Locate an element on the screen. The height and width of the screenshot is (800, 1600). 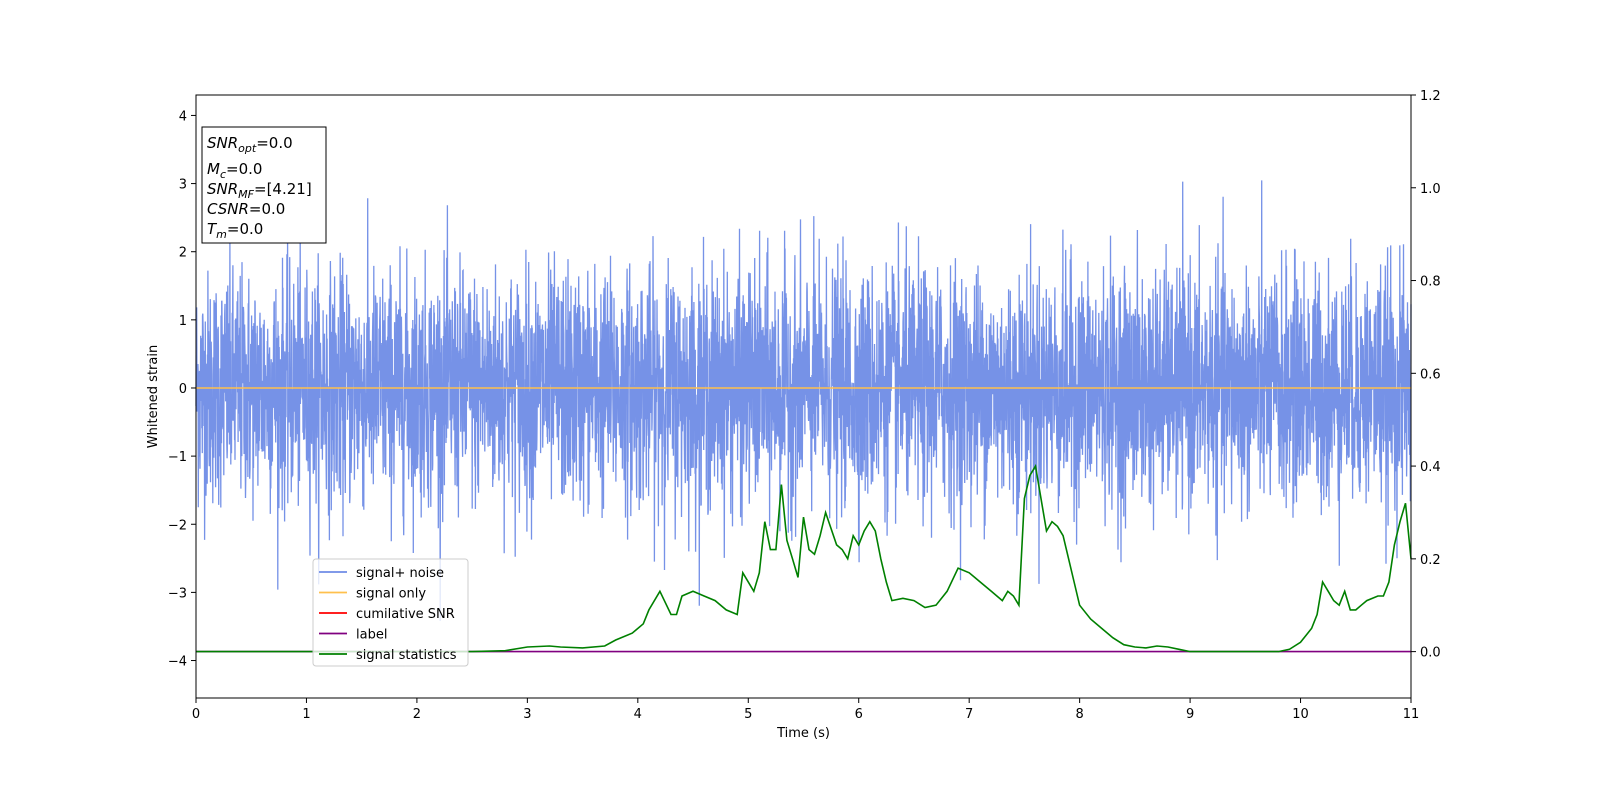
y-tick-label: −3 is located at coordinates (177, 593).